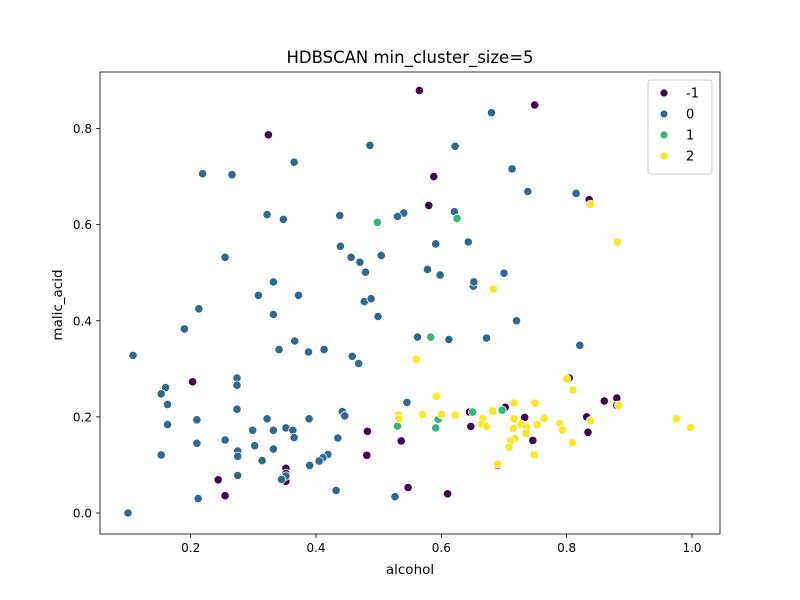 This screenshot has width=800, height=600. What do you see at coordinates (680, 127) in the screenshot?
I see `legend: -1 0 1 2` at bounding box center [680, 127].